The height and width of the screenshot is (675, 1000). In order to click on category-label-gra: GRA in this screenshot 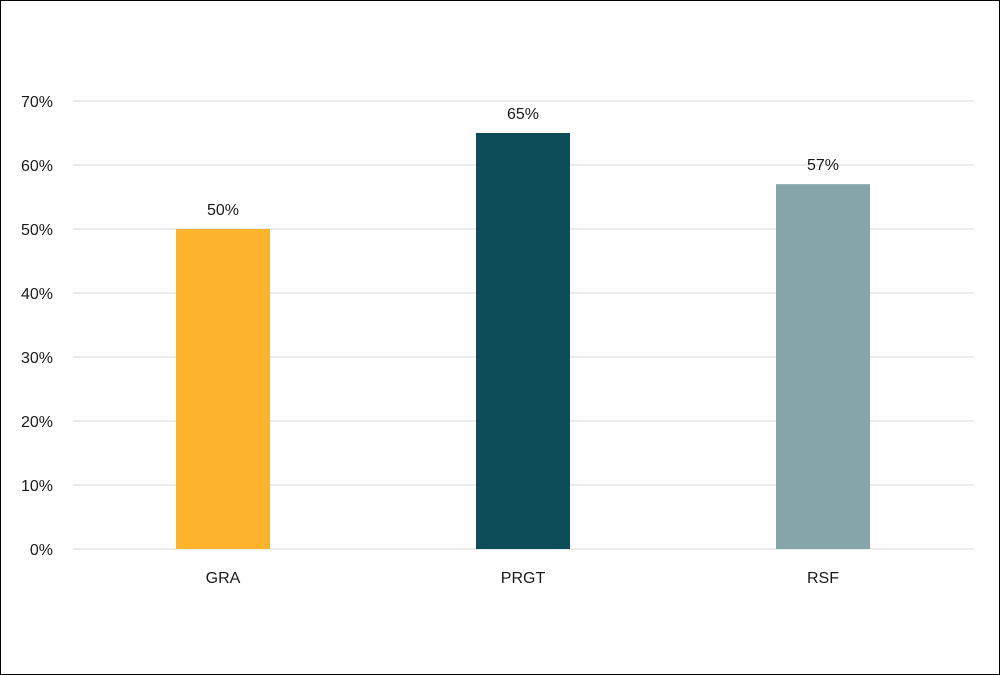, I will do `click(223, 578)`.